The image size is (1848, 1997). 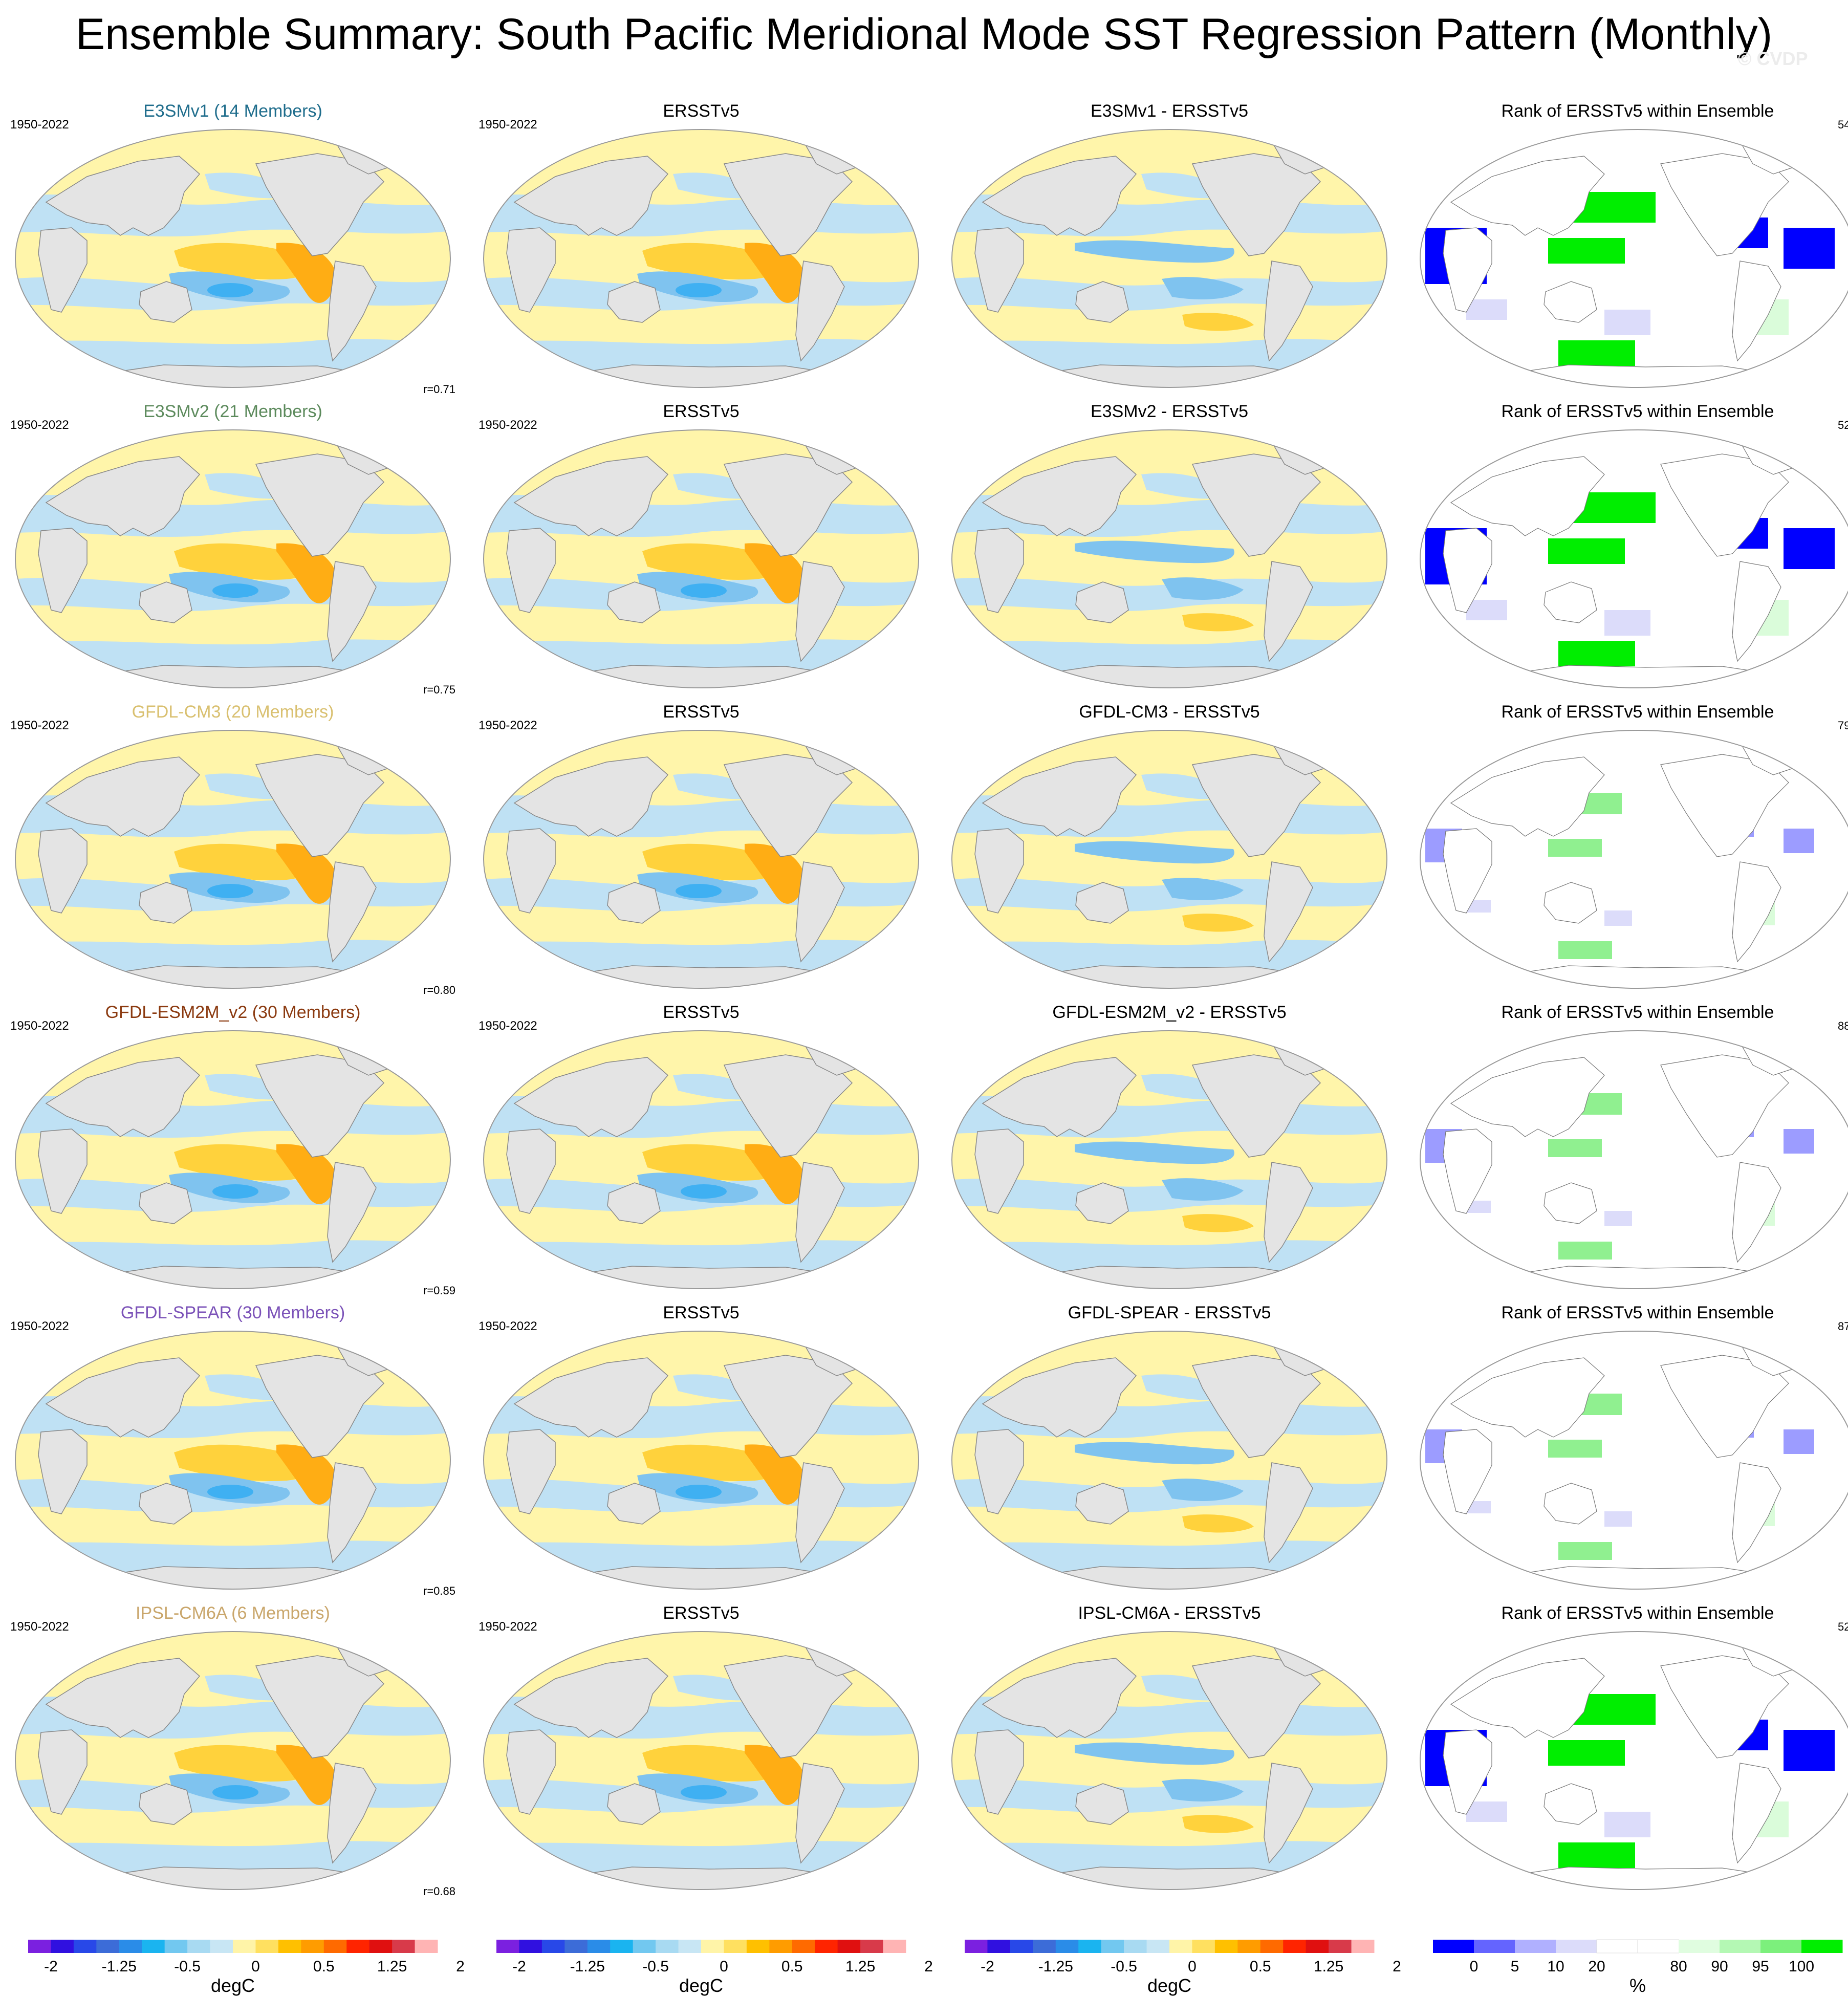 What do you see at coordinates (1638, 1957) in the screenshot?
I see `colorbar-rank-swatches: 0 5 10 20 80 90 95 100` at bounding box center [1638, 1957].